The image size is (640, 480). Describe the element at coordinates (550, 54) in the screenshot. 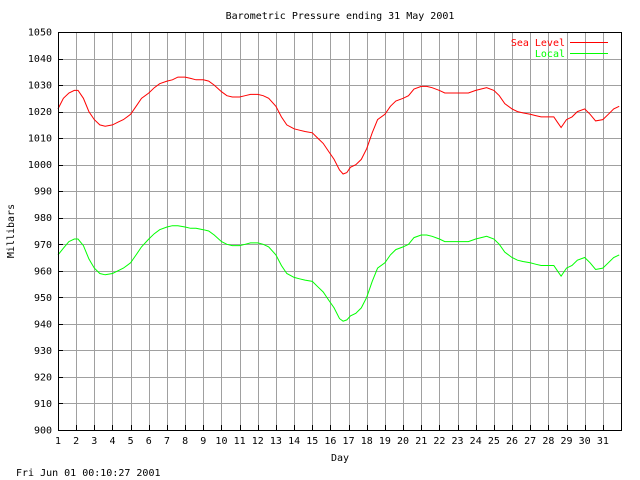

I see `legend-label-local: Local` at that location.